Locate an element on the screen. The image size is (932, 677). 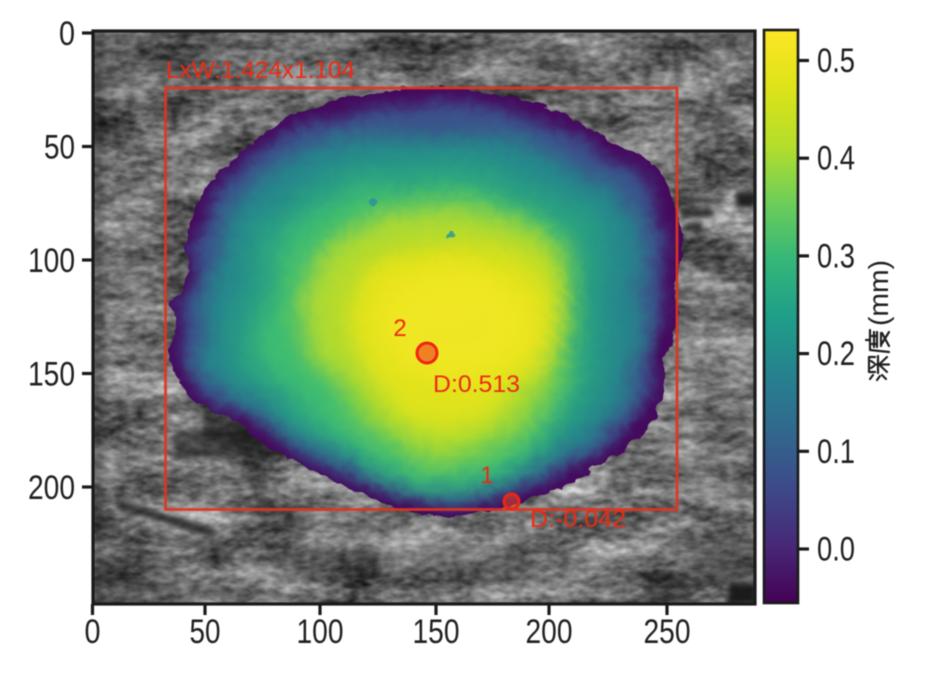
svg-text: 0.3 is located at coordinates (836, 256).